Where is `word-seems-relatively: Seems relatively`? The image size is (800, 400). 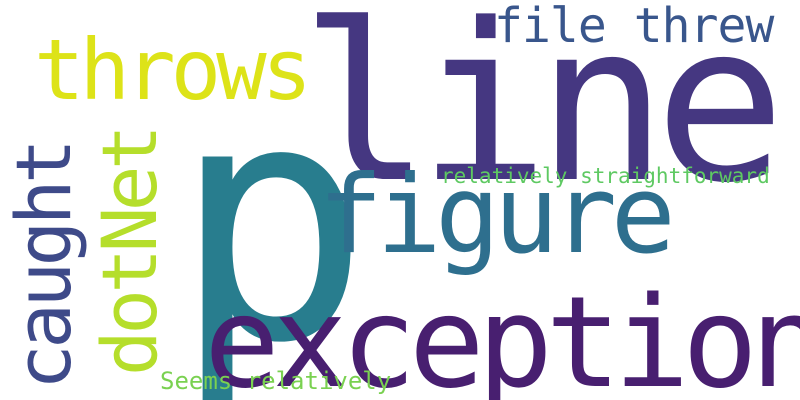 word-seems-relatively: Seems relatively is located at coordinates (276, 381).